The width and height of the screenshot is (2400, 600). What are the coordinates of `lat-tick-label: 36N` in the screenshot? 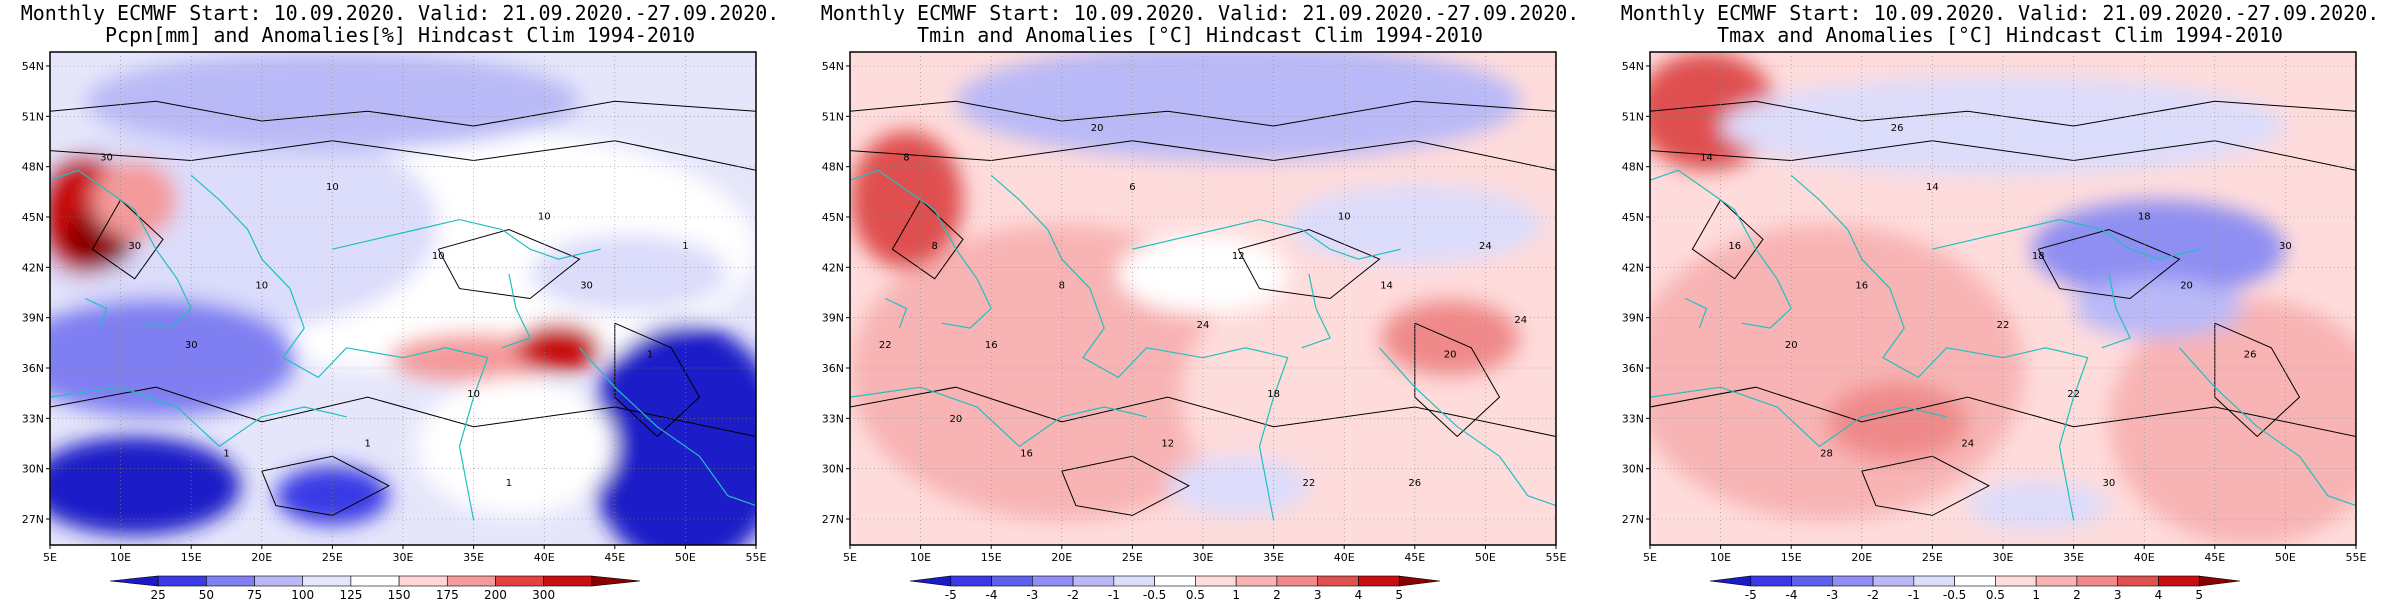 It's located at (1633, 368).